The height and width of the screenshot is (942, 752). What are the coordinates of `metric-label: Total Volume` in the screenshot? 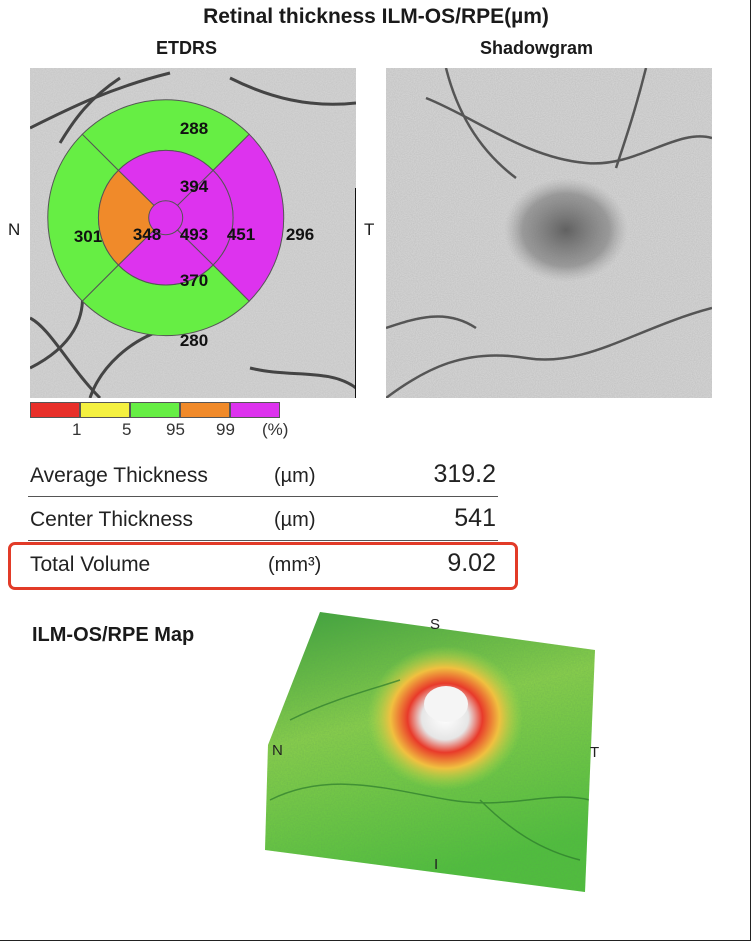 It's located at (90, 564).